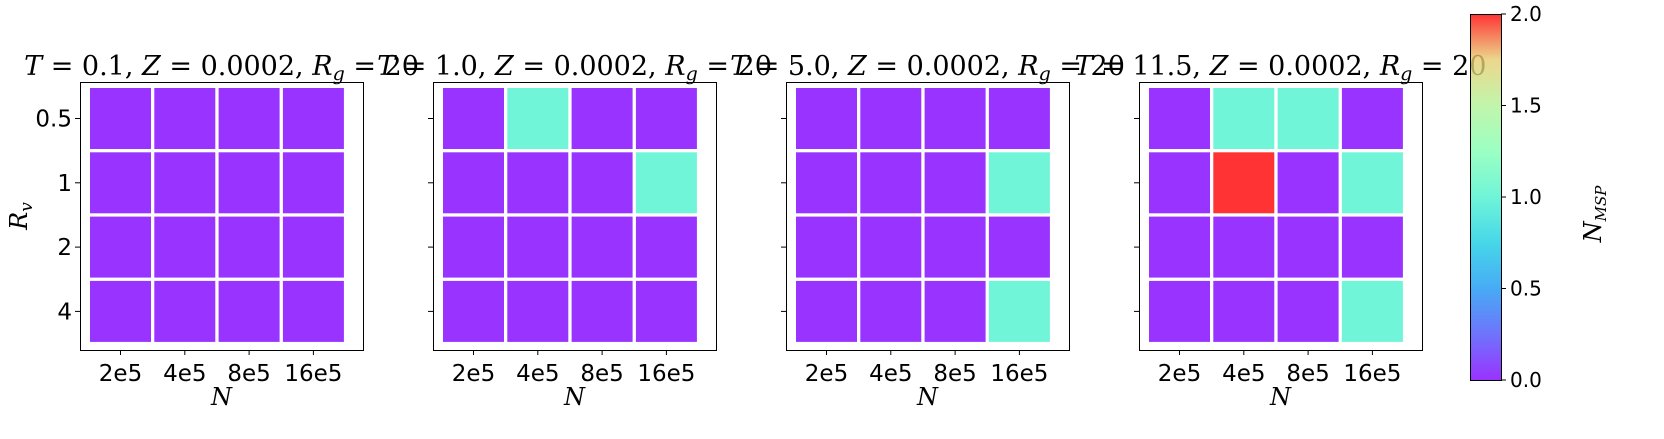 The width and height of the screenshot is (1664, 439). I want to click on title-part: = 1.0,, so click(445, 66).